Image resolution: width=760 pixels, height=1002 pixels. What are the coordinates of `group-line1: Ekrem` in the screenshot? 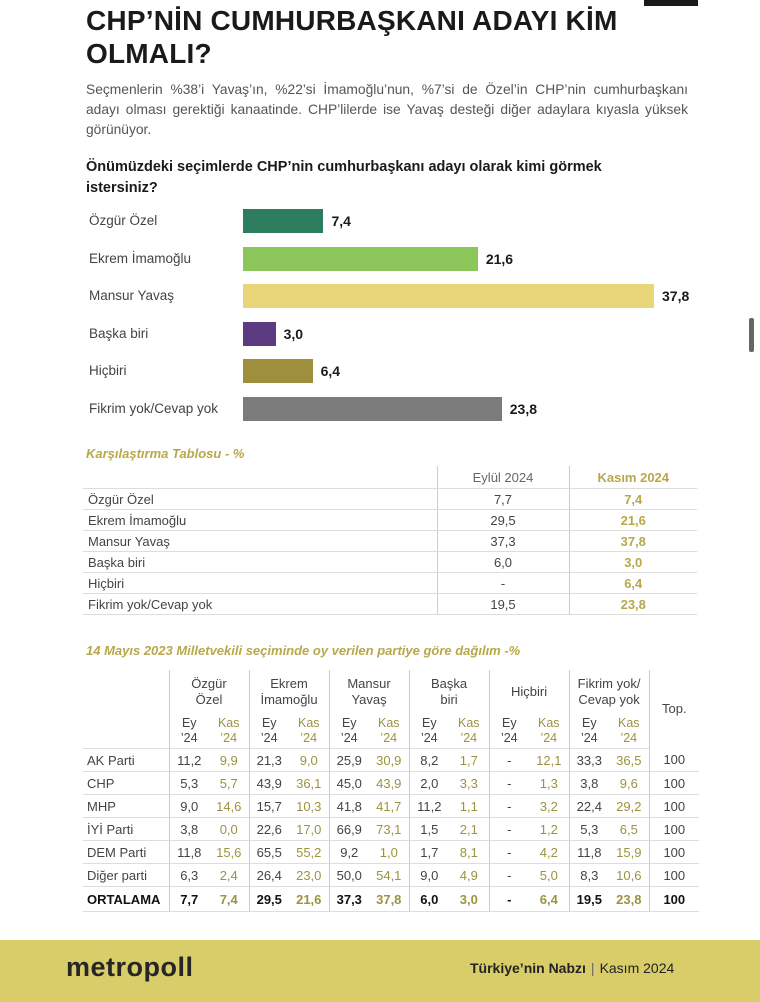 It's located at (289, 683).